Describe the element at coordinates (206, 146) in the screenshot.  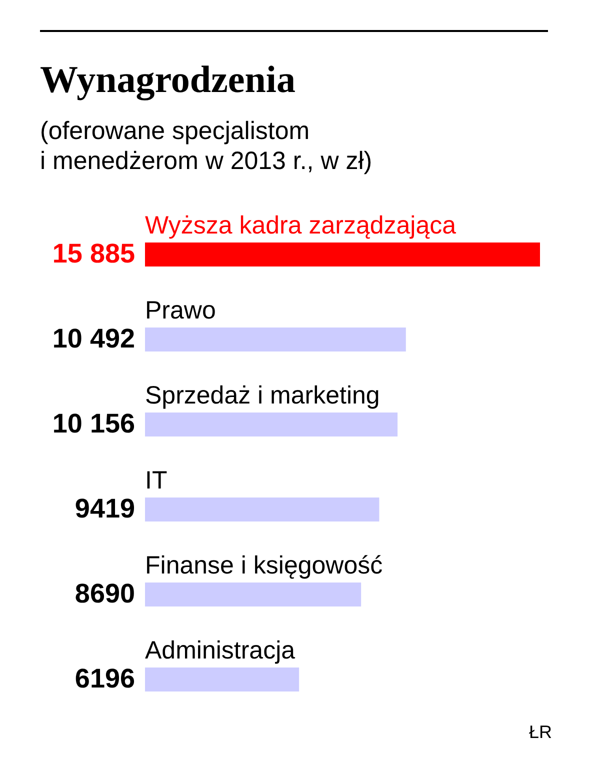
I see `chart-subtitle: (oferowane specjalistom i menedżerom w 2013 r., w zł)` at that location.